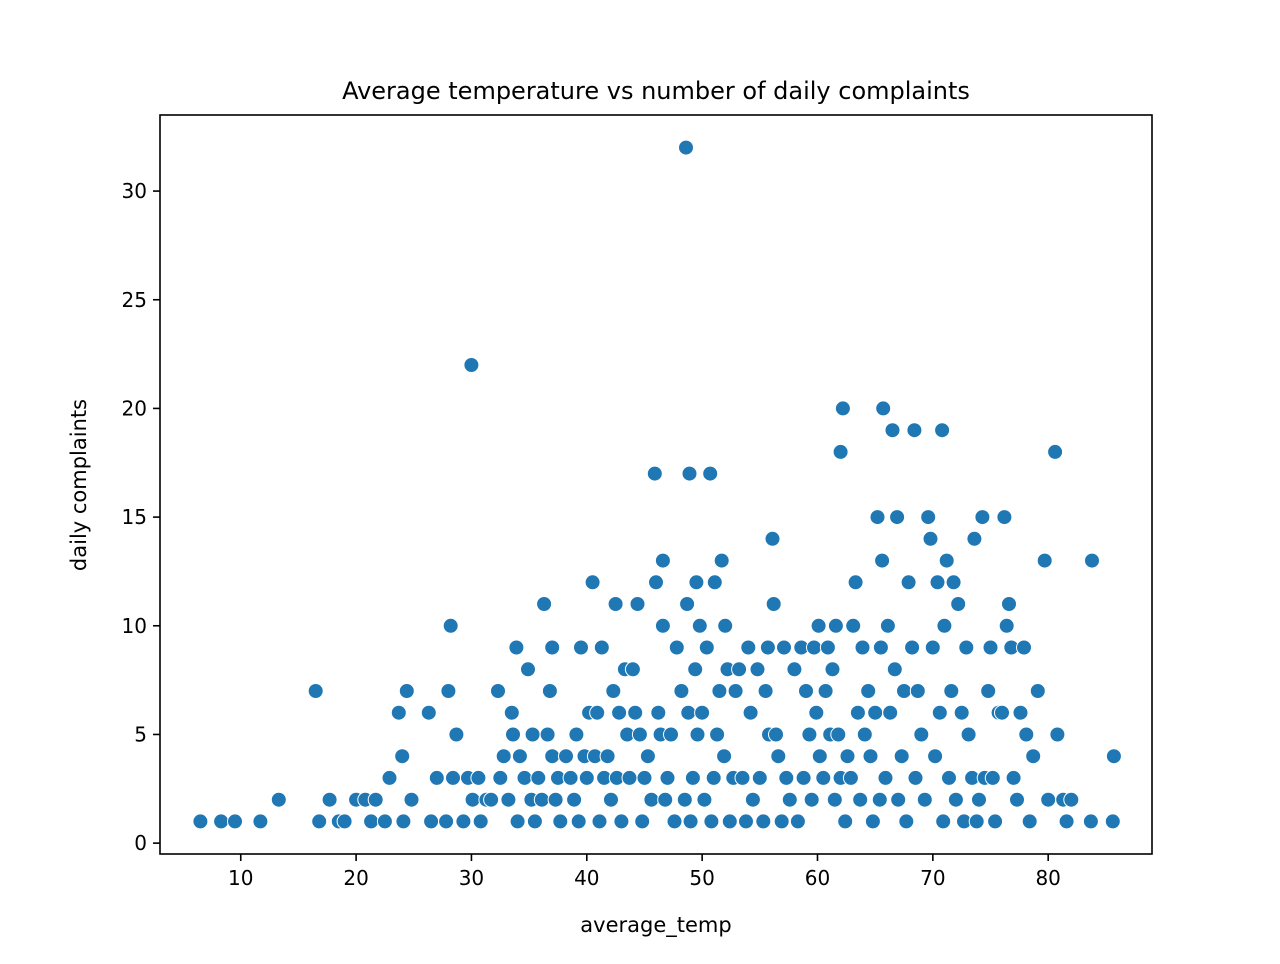 The width and height of the screenshot is (1280, 964). I want to click on y-axis-ticks: 0 5 10 15 20 25 30, so click(141, 517).